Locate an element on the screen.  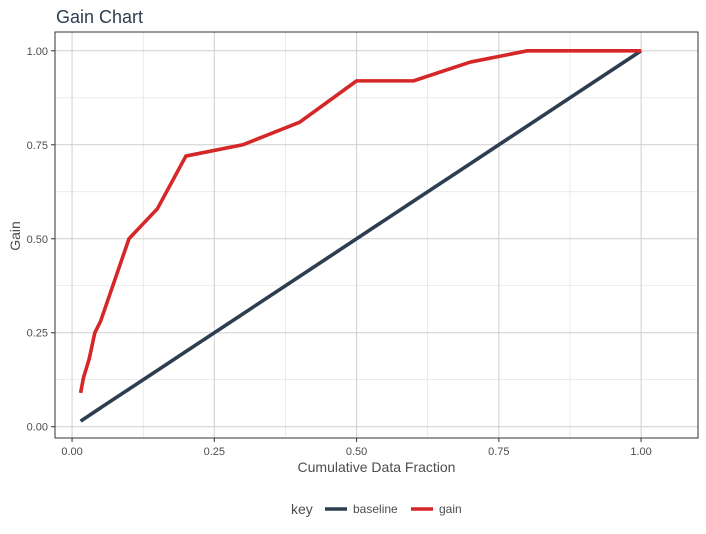
y-tick-label: 0.25 is located at coordinates (37, 334).